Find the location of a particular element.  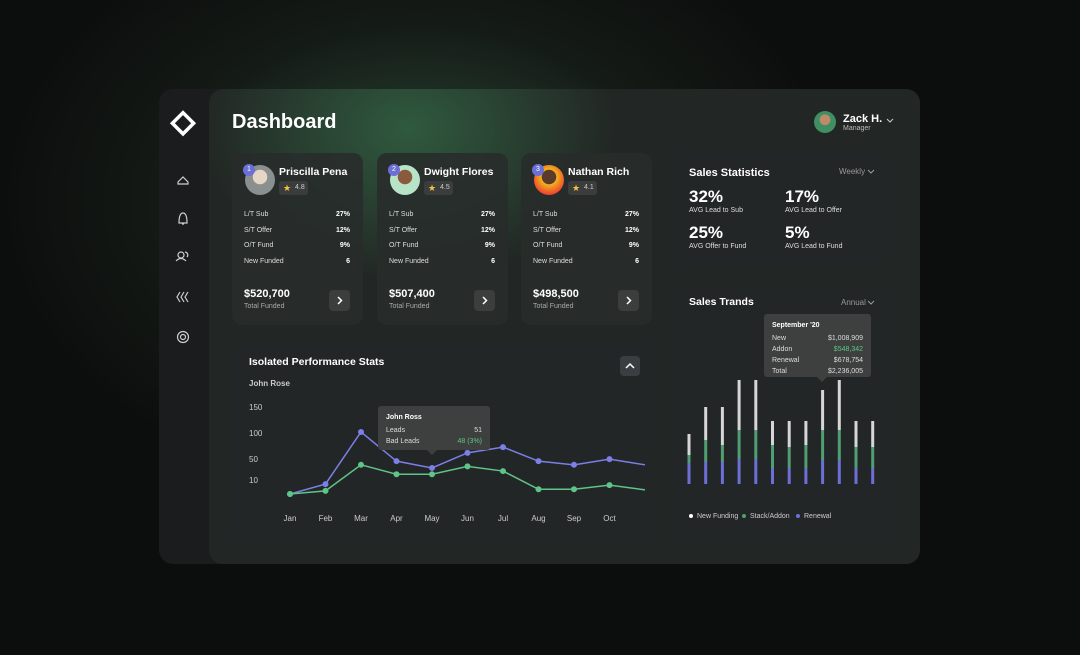

stat-label: AVG Offer to Fund is located at coordinates (718, 246).